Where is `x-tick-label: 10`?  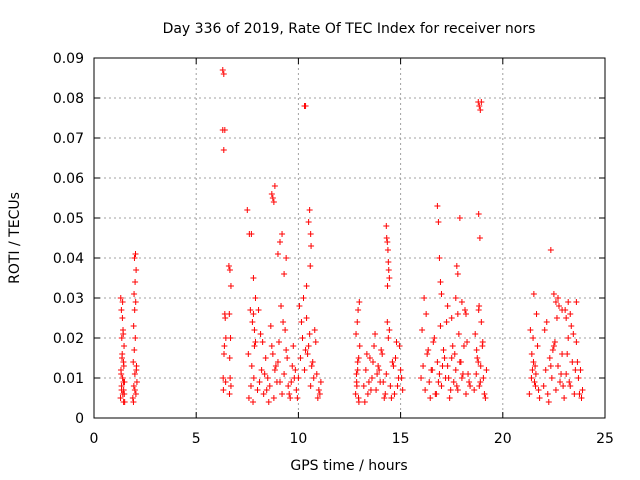 x-tick-label: 10 is located at coordinates (298, 439).